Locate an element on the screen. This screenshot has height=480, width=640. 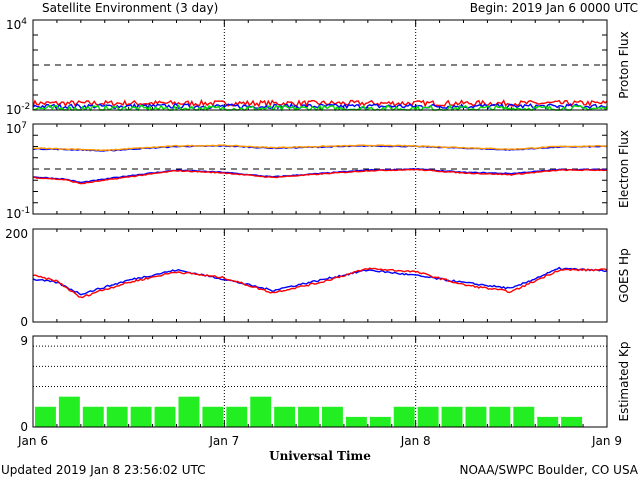
x-tick-label: Jan 9 is located at coordinates (606, 441).